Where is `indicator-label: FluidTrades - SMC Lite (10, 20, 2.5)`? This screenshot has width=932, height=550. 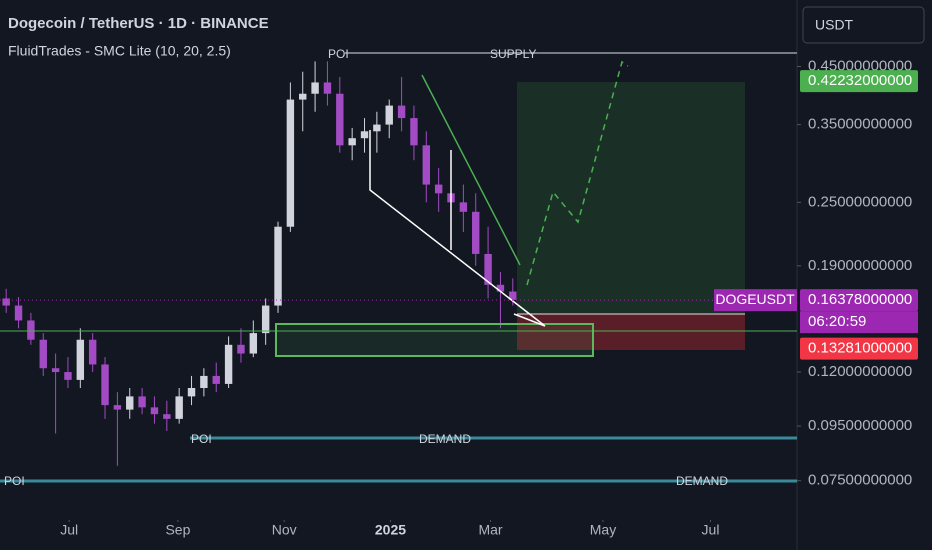
indicator-label: FluidTrades - SMC Lite (10, 20, 2.5) is located at coordinates (119, 51).